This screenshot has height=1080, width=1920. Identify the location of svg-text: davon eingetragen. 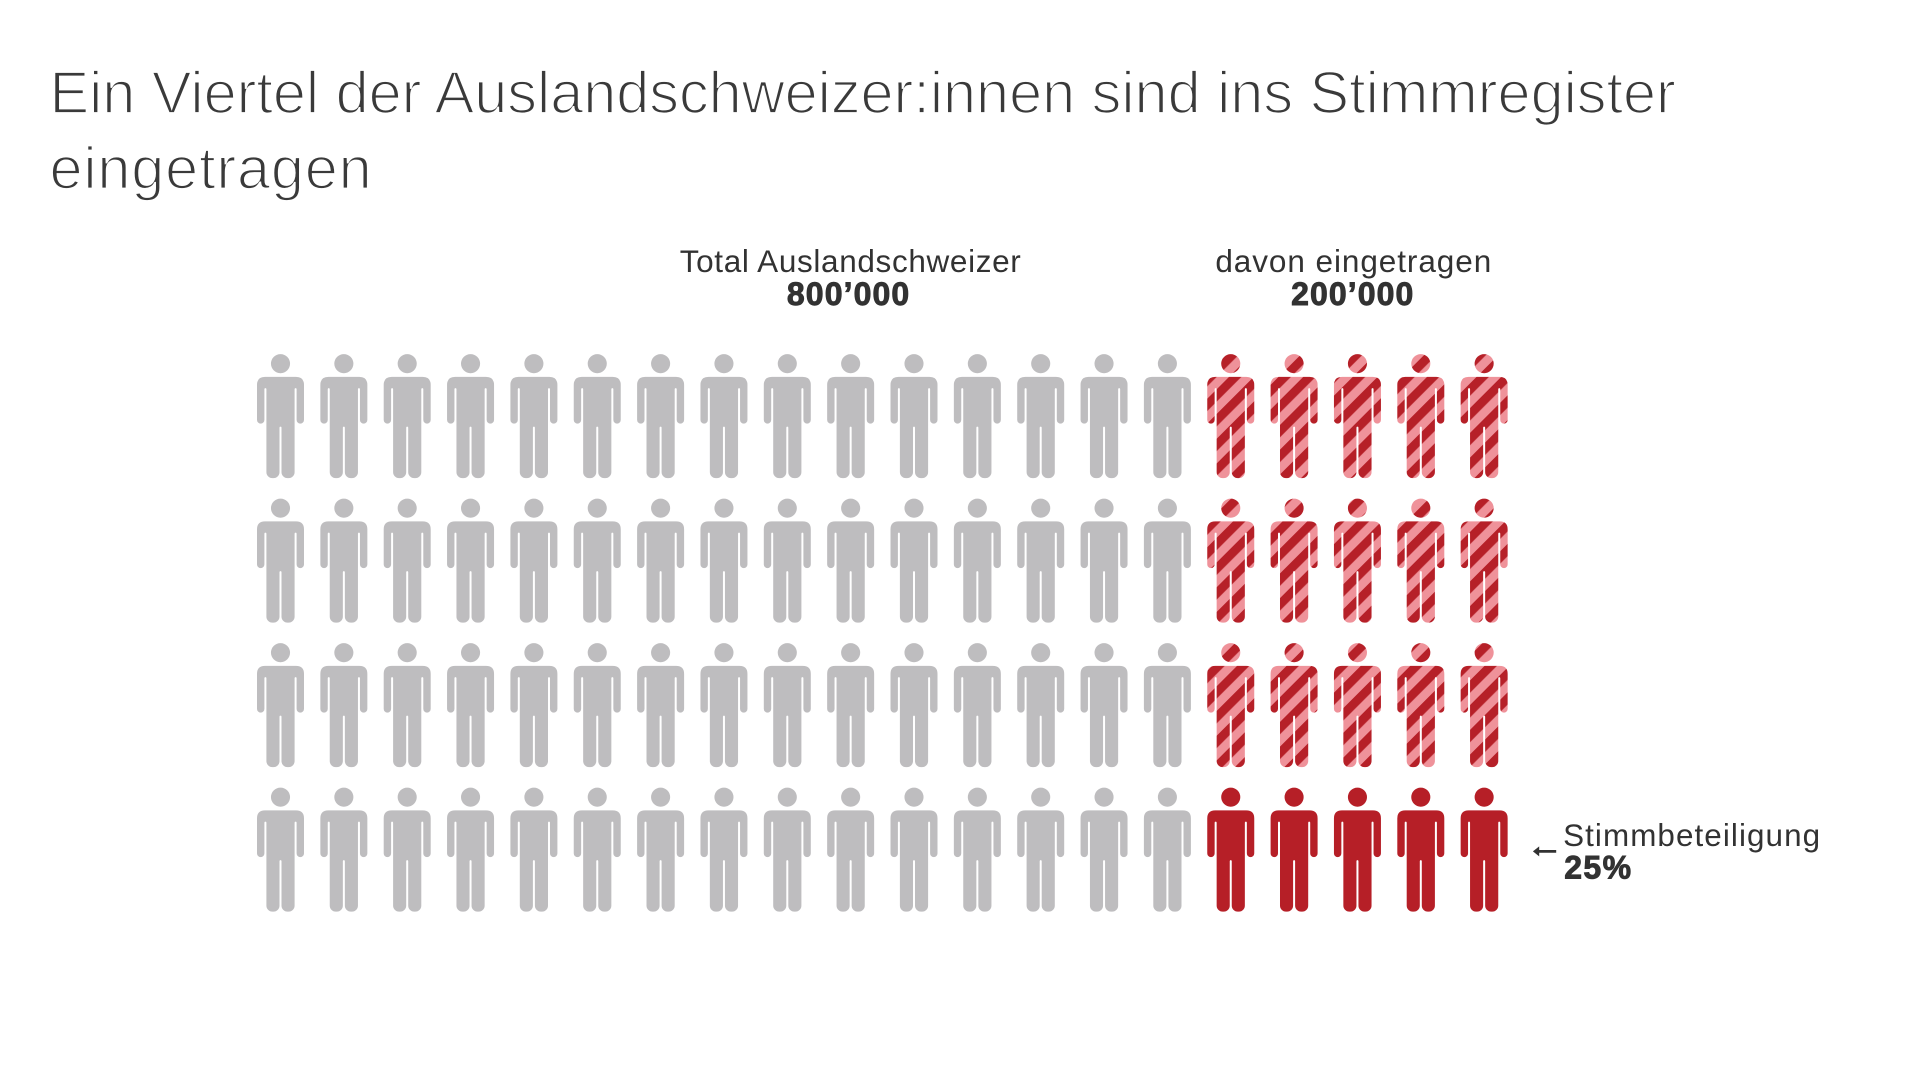
(1353, 261).